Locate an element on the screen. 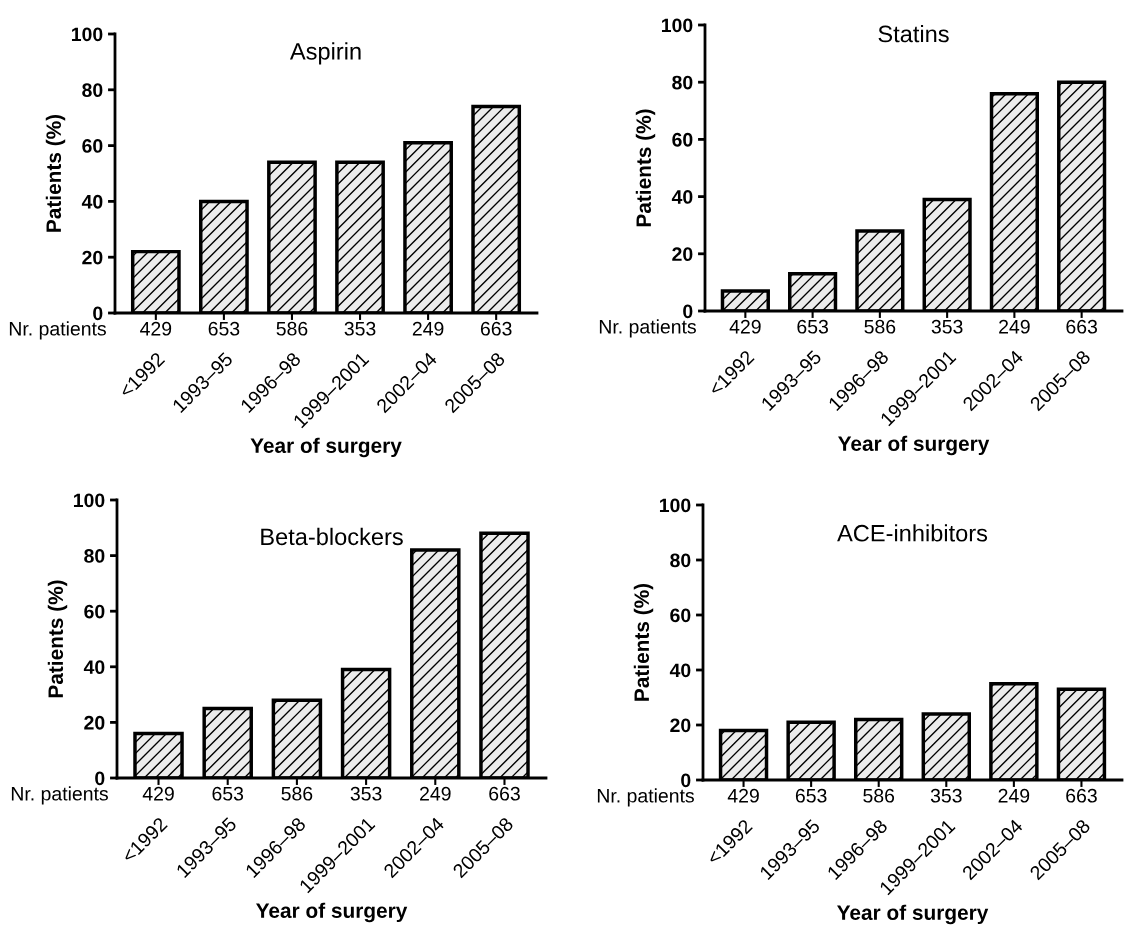 The height and width of the screenshot is (947, 1129). text: ACE-inhibitors is located at coordinates (912, 533).